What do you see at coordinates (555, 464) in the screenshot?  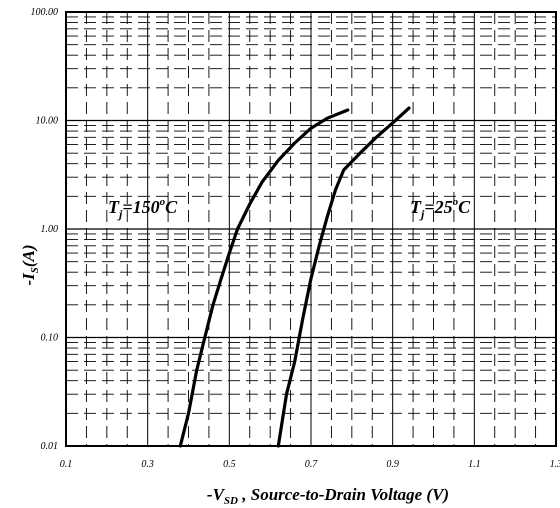 I see `x-tick-label: 1.3` at bounding box center [555, 464].